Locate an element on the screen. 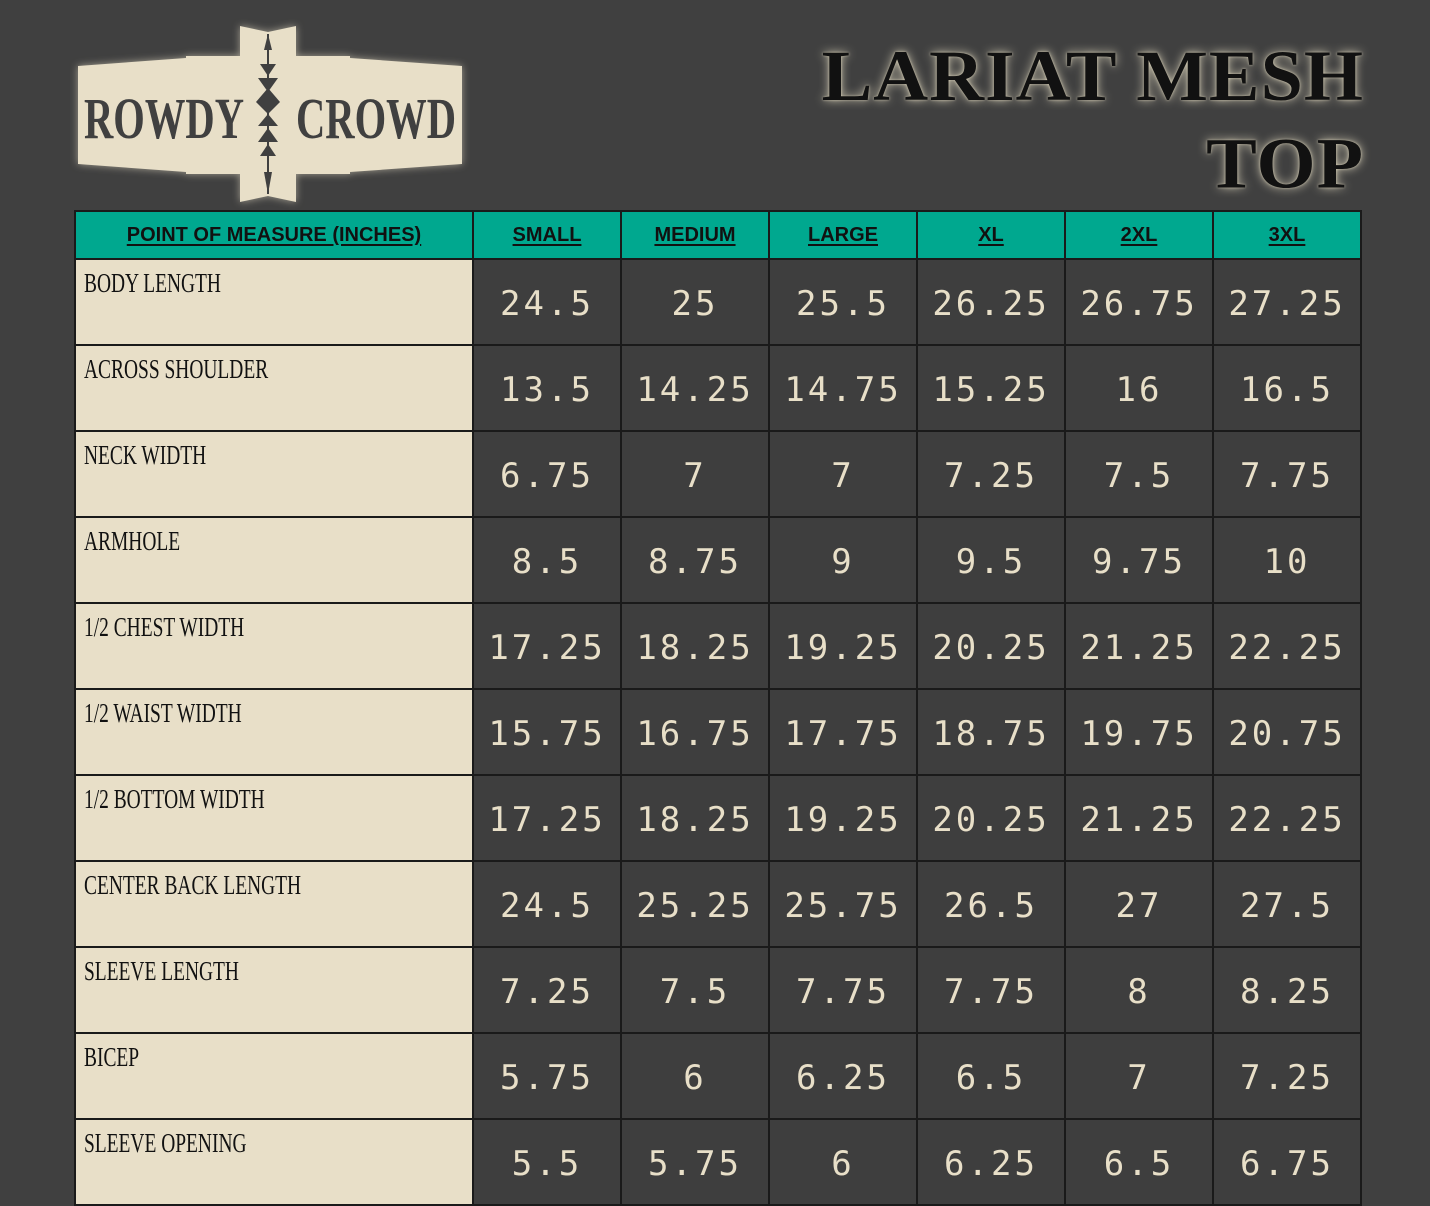 The width and height of the screenshot is (1430, 1206). header-point-of-measure: POINT OF MEASURE (INCHES) is located at coordinates (274, 235).